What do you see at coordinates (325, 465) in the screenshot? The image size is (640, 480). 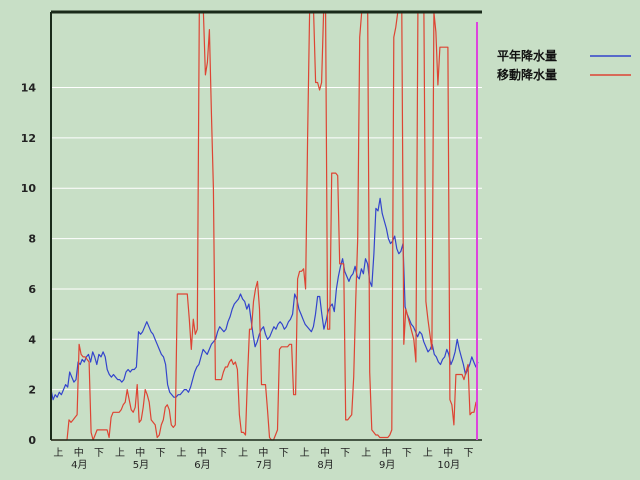 I see `x-month-label: 8月` at bounding box center [325, 465].